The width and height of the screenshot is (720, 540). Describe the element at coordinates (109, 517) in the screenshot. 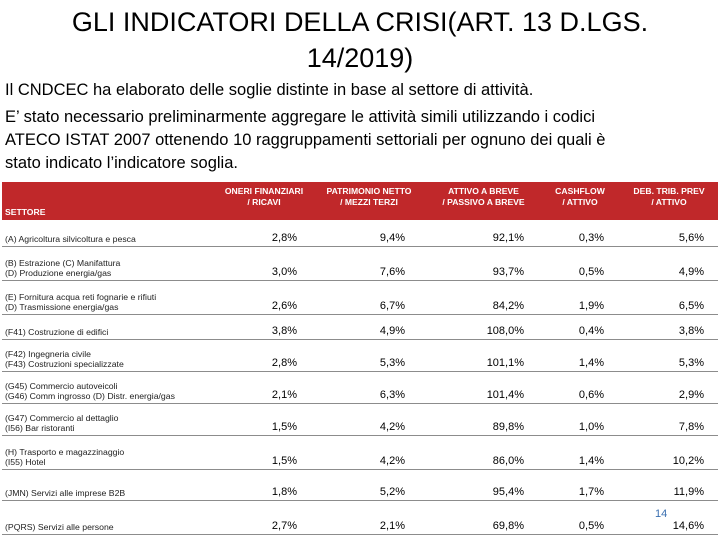

I see `sector-cell: (PQRS) Servizi alle persone` at that location.